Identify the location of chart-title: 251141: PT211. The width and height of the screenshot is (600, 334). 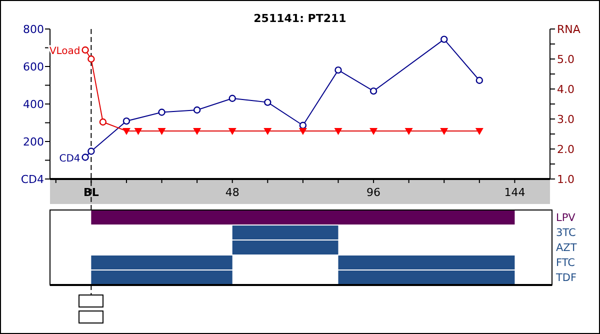
(300, 18).